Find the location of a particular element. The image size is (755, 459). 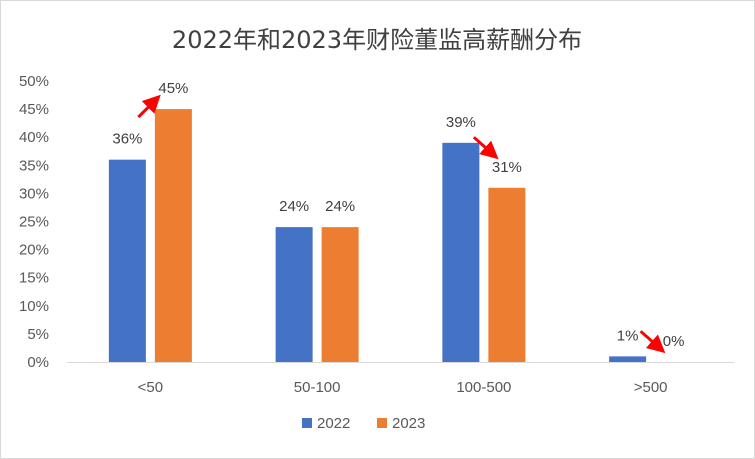

legend: 2022 2023 is located at coordinates (363, 423).